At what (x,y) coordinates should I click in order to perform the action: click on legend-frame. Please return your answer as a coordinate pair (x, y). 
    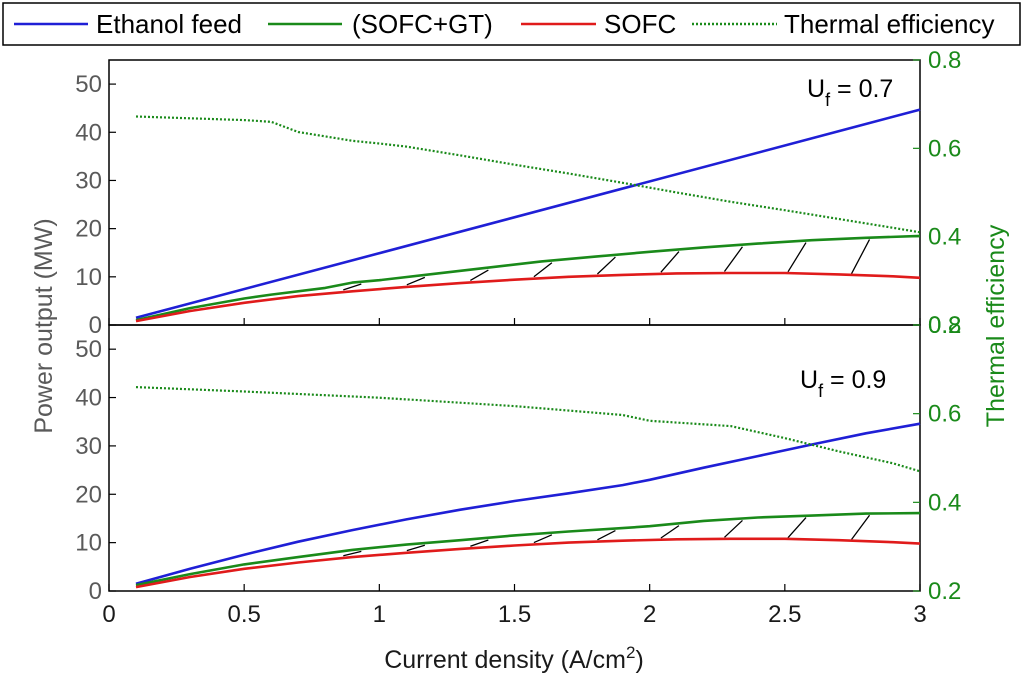
    Looking at the image, I should click on (511, 24).